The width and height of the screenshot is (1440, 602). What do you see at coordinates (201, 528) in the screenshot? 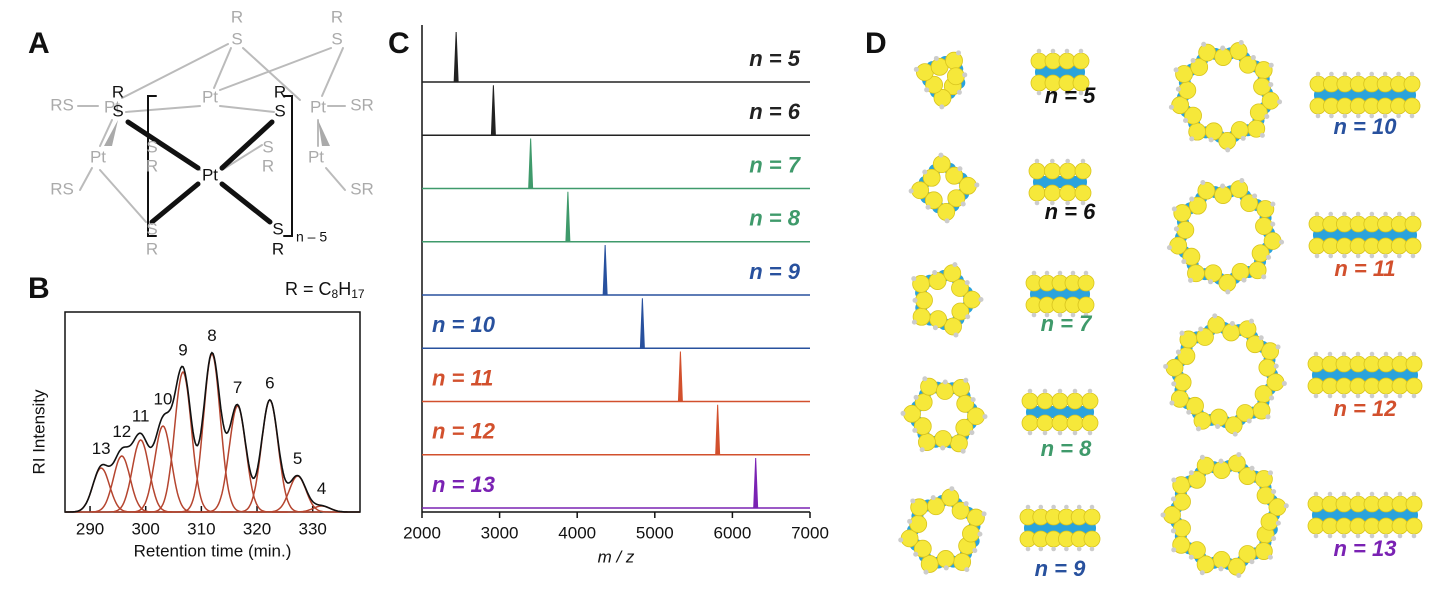
I see `x-tick-label: 310` at bounding box center [201, 528].